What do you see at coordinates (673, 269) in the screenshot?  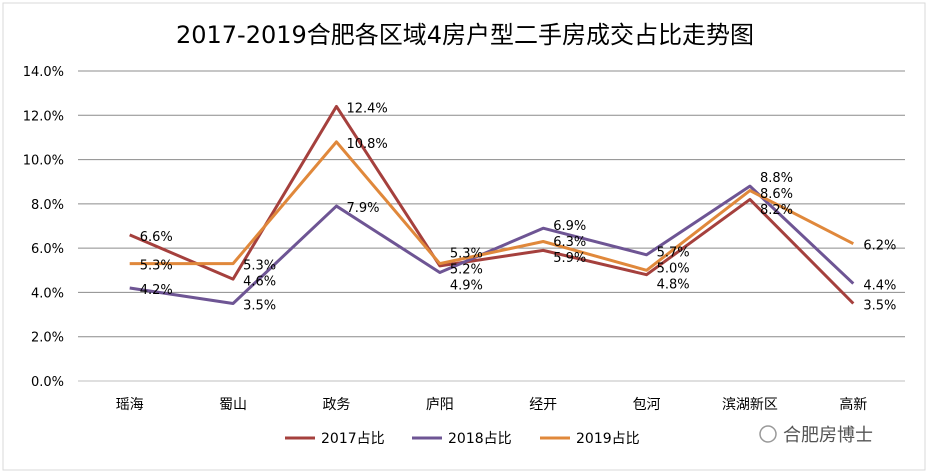 I see `data-label: 5.0%` at bounding box center [673, 269].